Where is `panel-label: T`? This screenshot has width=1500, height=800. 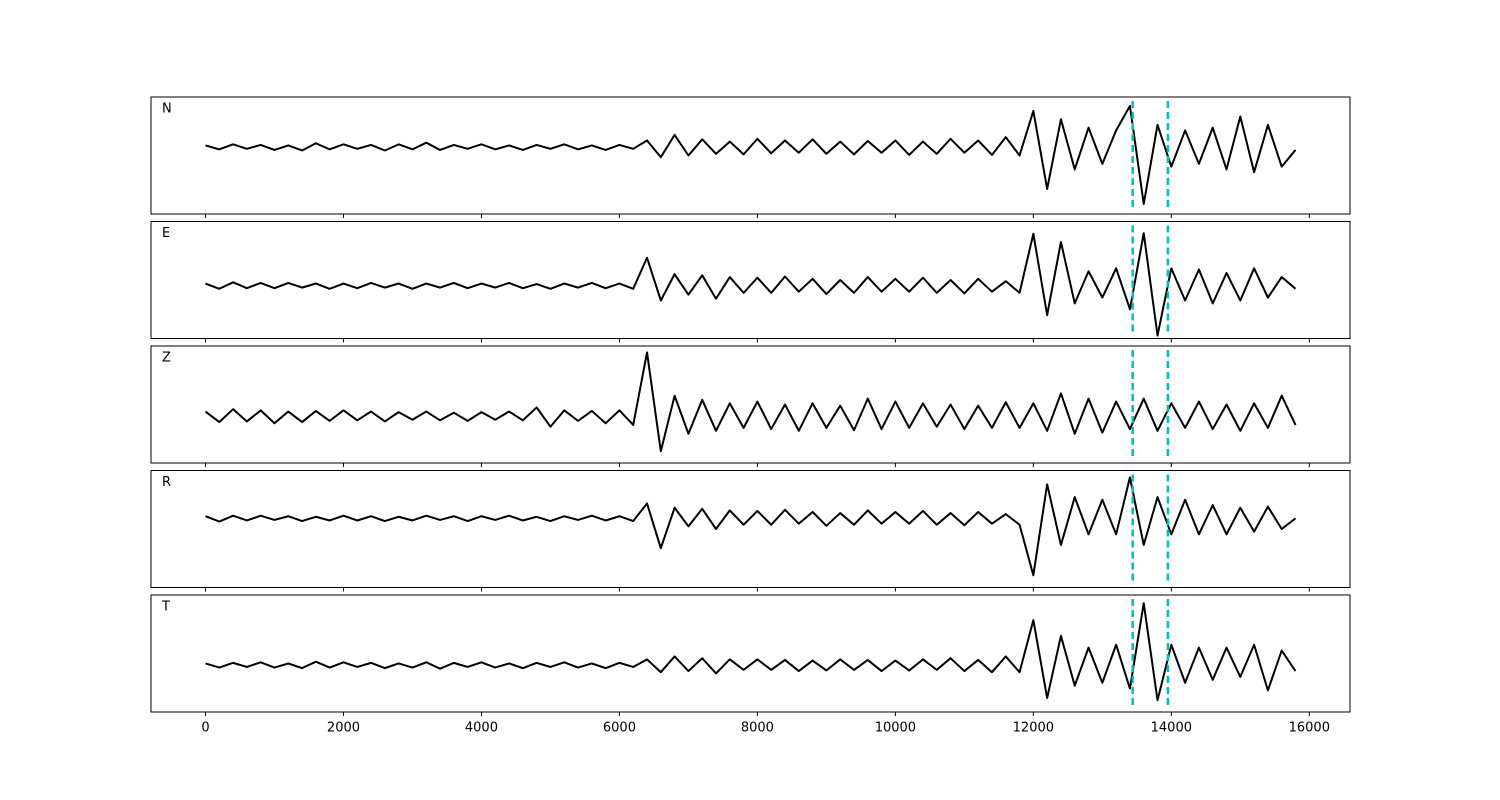
panel-label: T is located at coordinates (165, 607).